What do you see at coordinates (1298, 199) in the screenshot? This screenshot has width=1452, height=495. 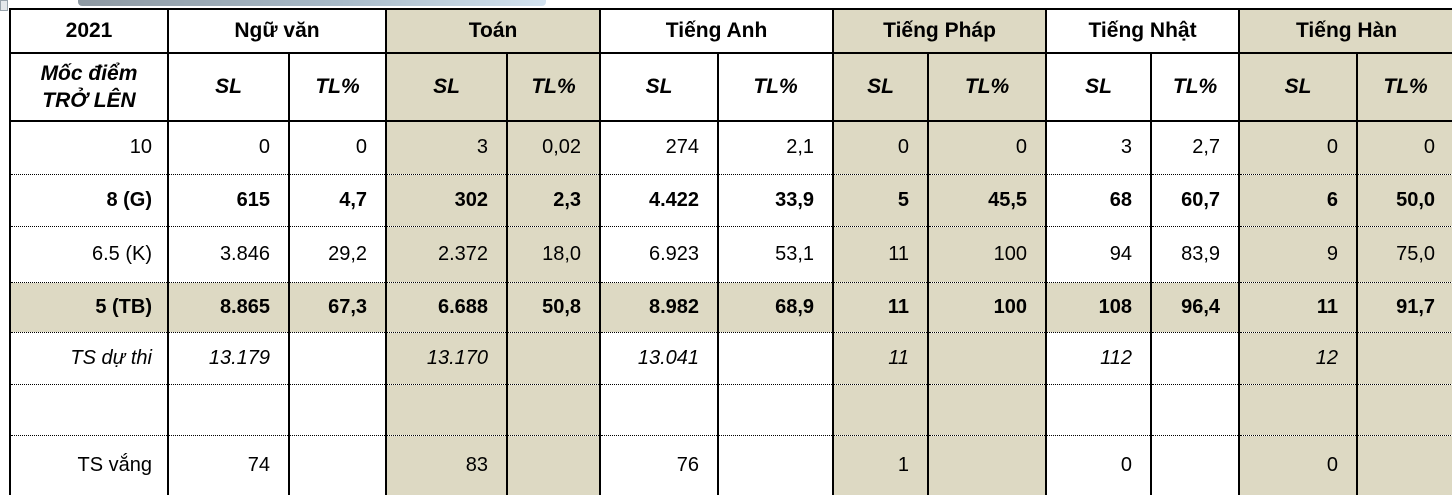 I see `grid-cell: 6` at bounding box center [1298, 199].